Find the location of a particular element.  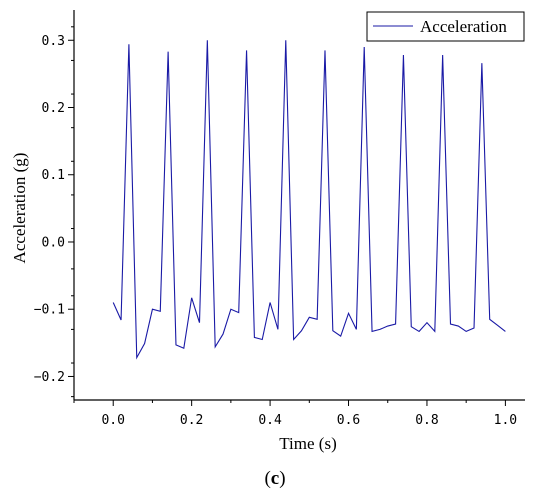

legend-label: Acceleration is located at coordinates (463, 26).